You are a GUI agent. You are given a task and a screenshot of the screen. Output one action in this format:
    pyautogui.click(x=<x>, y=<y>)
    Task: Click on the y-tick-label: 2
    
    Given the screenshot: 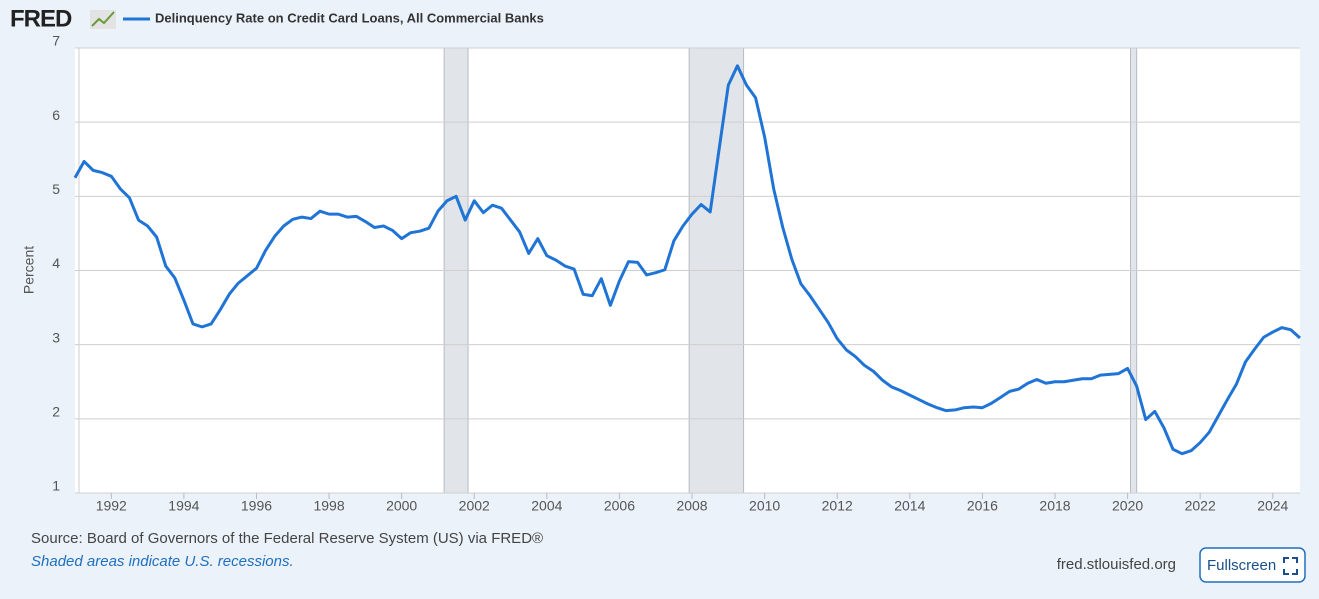 What is the action you would take?
    pyautogui.click(x=56, y=412)
    